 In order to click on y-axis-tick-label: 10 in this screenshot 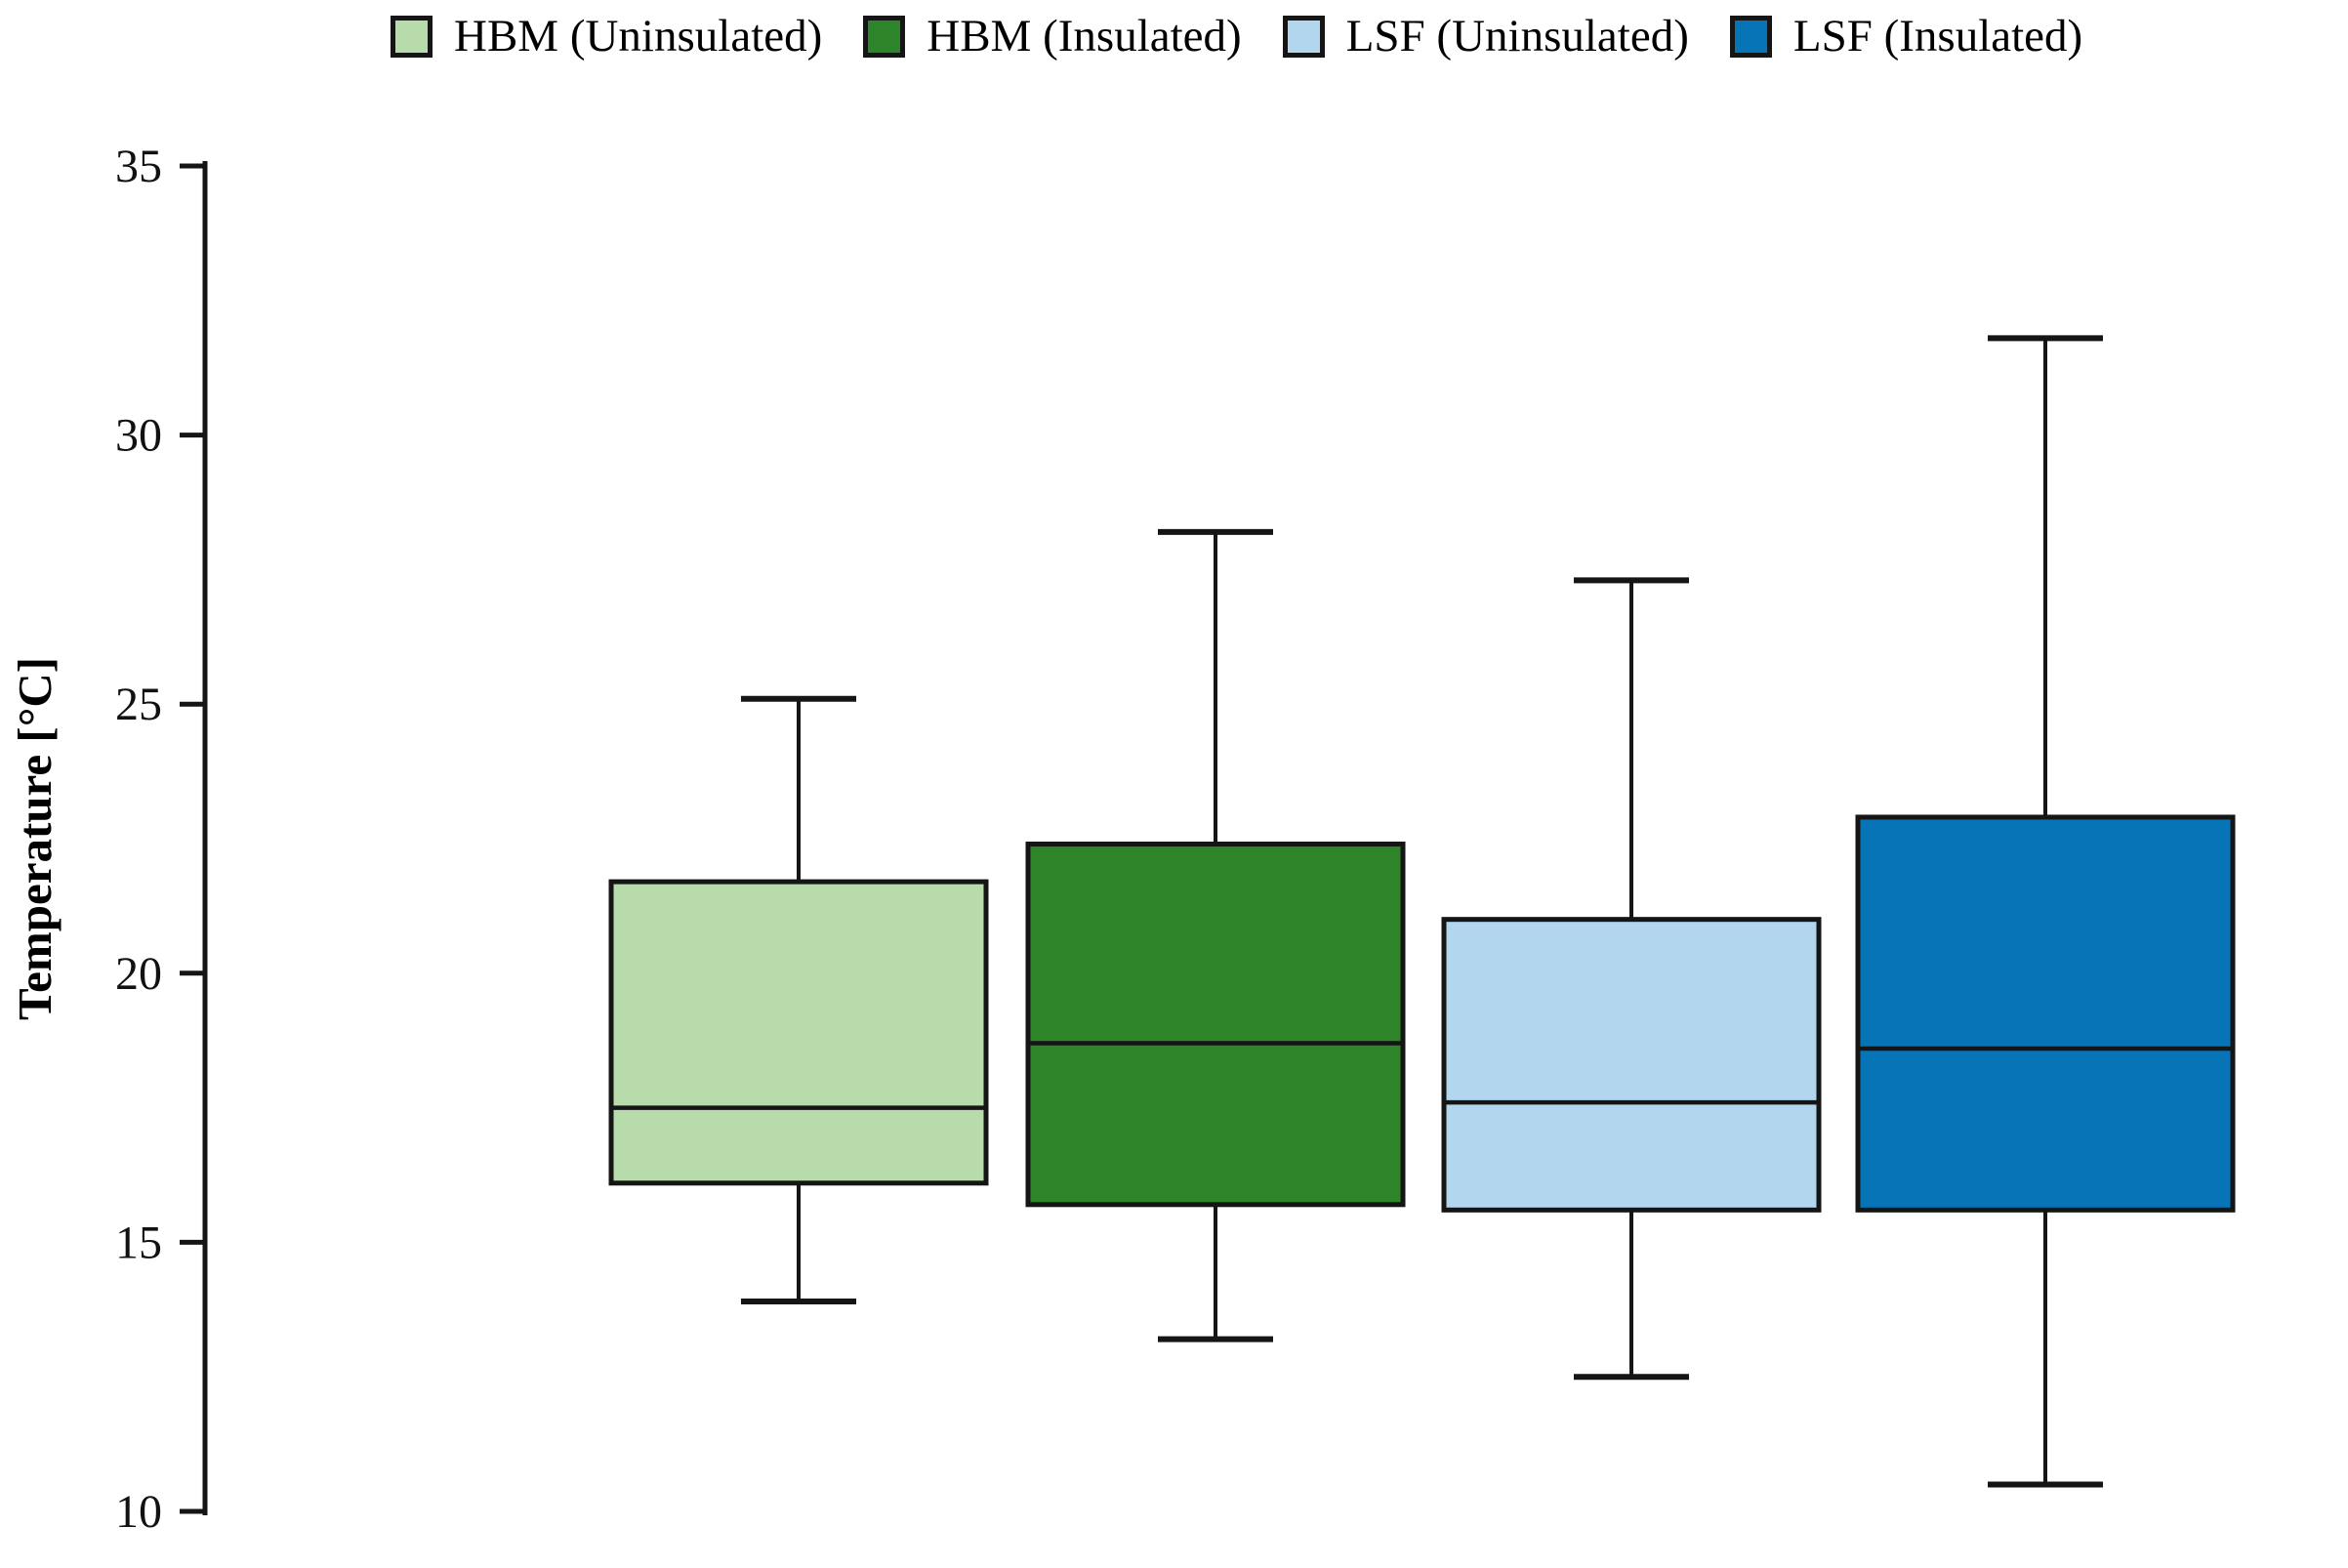, I will do `click(139, 1512)`.